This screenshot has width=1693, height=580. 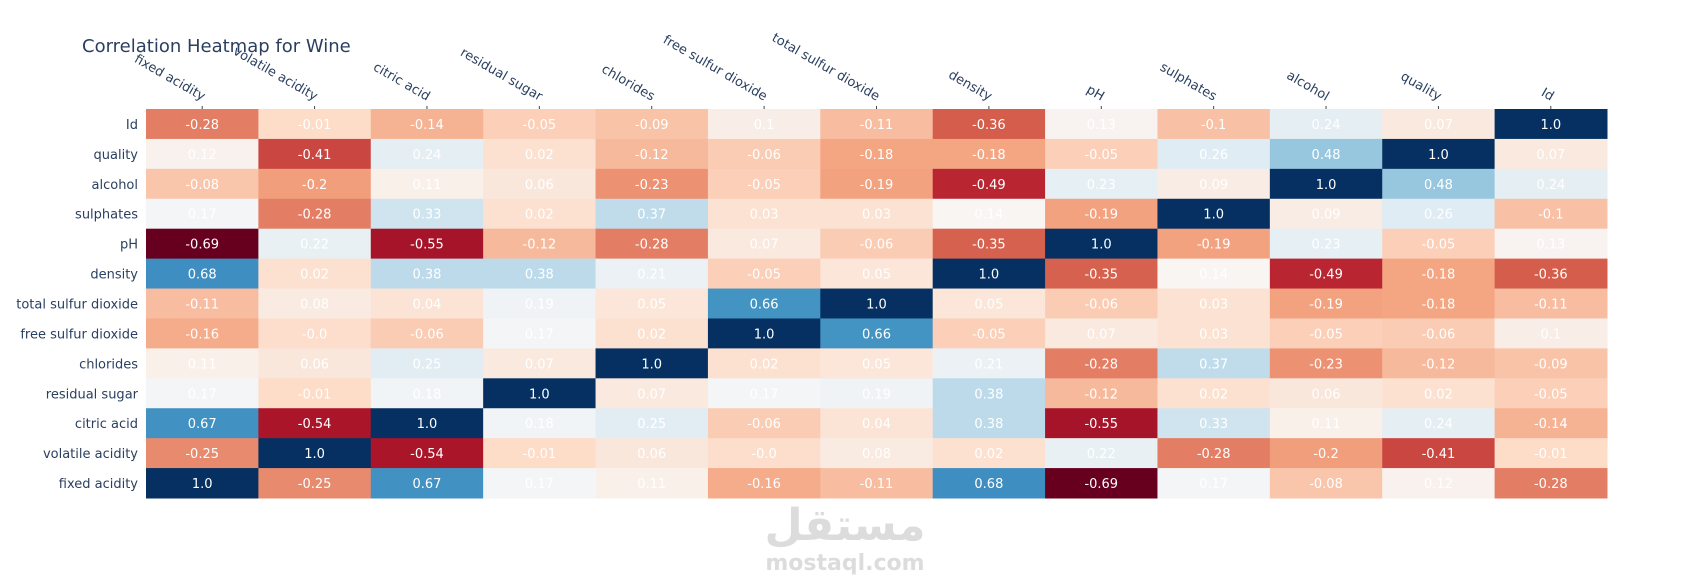 I want to click on cell-value-label: -0.54, so click(x=427, y=454).